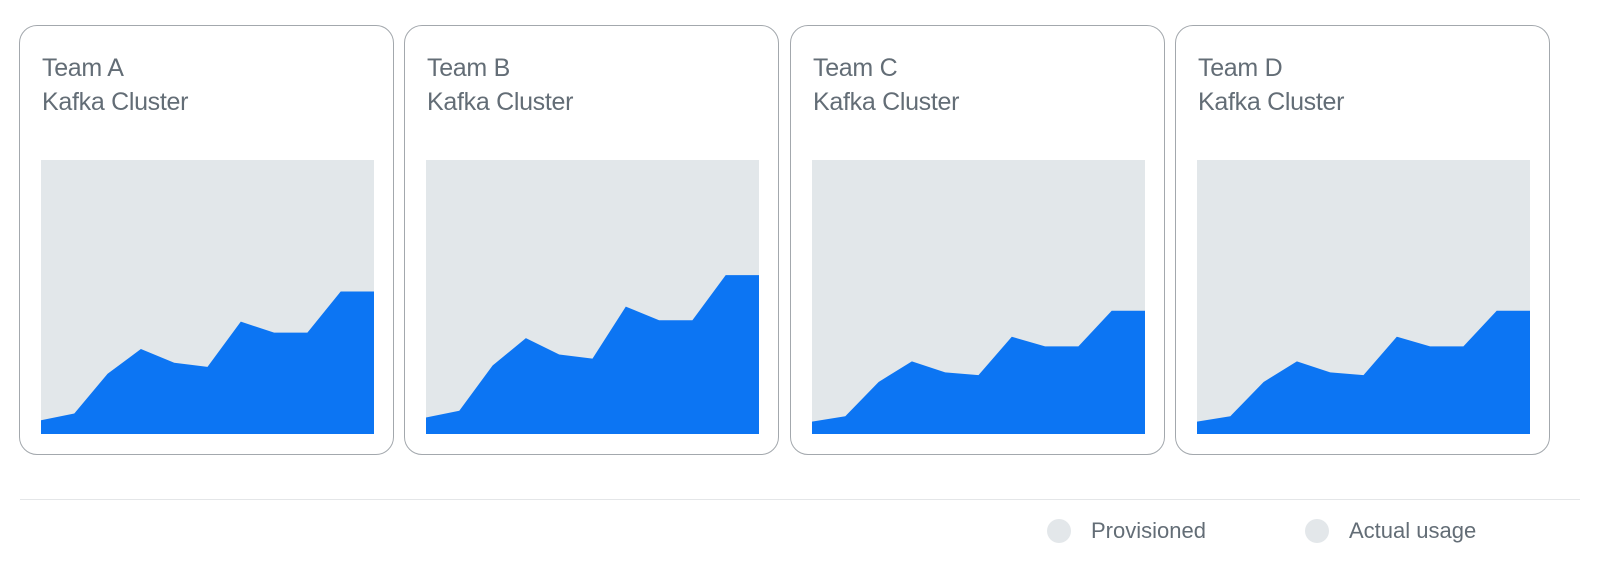  What do you see at coordinates (978, 297) in the screenshot?
I see `team-c-area-chart` at bounding box center [978, 297].